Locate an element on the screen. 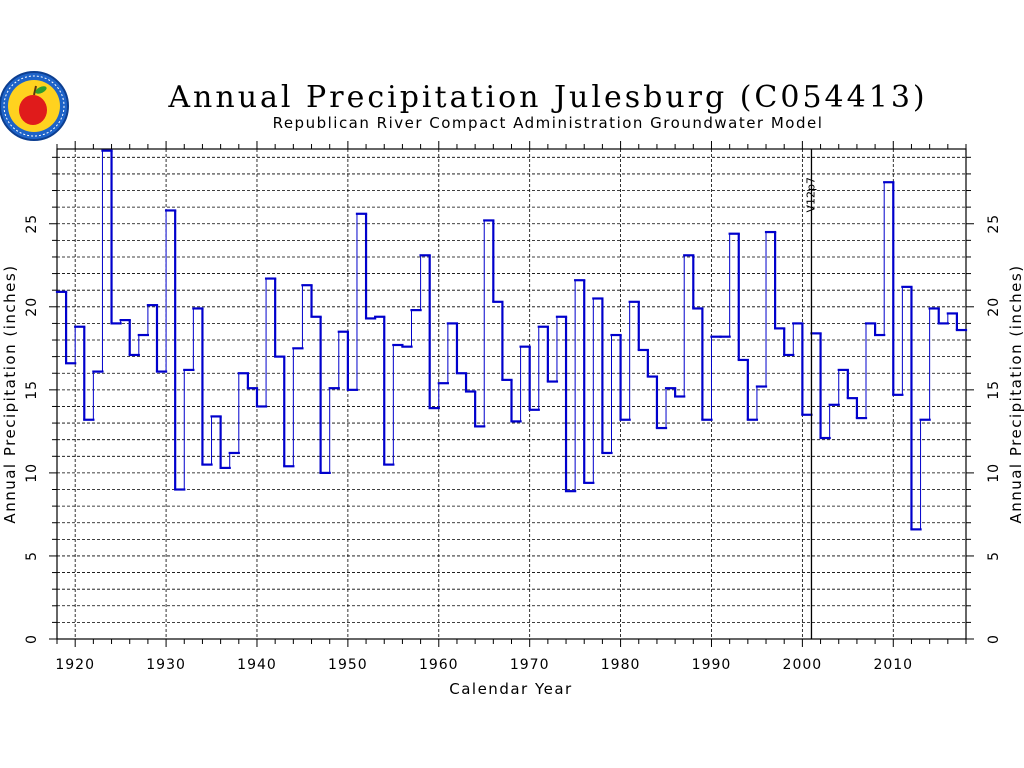 Image resolution: width=1024 pixels, height=768 pixels. y-axis-label-right: Annual Precipitation (inches) is located at coordinates (1015, 393).